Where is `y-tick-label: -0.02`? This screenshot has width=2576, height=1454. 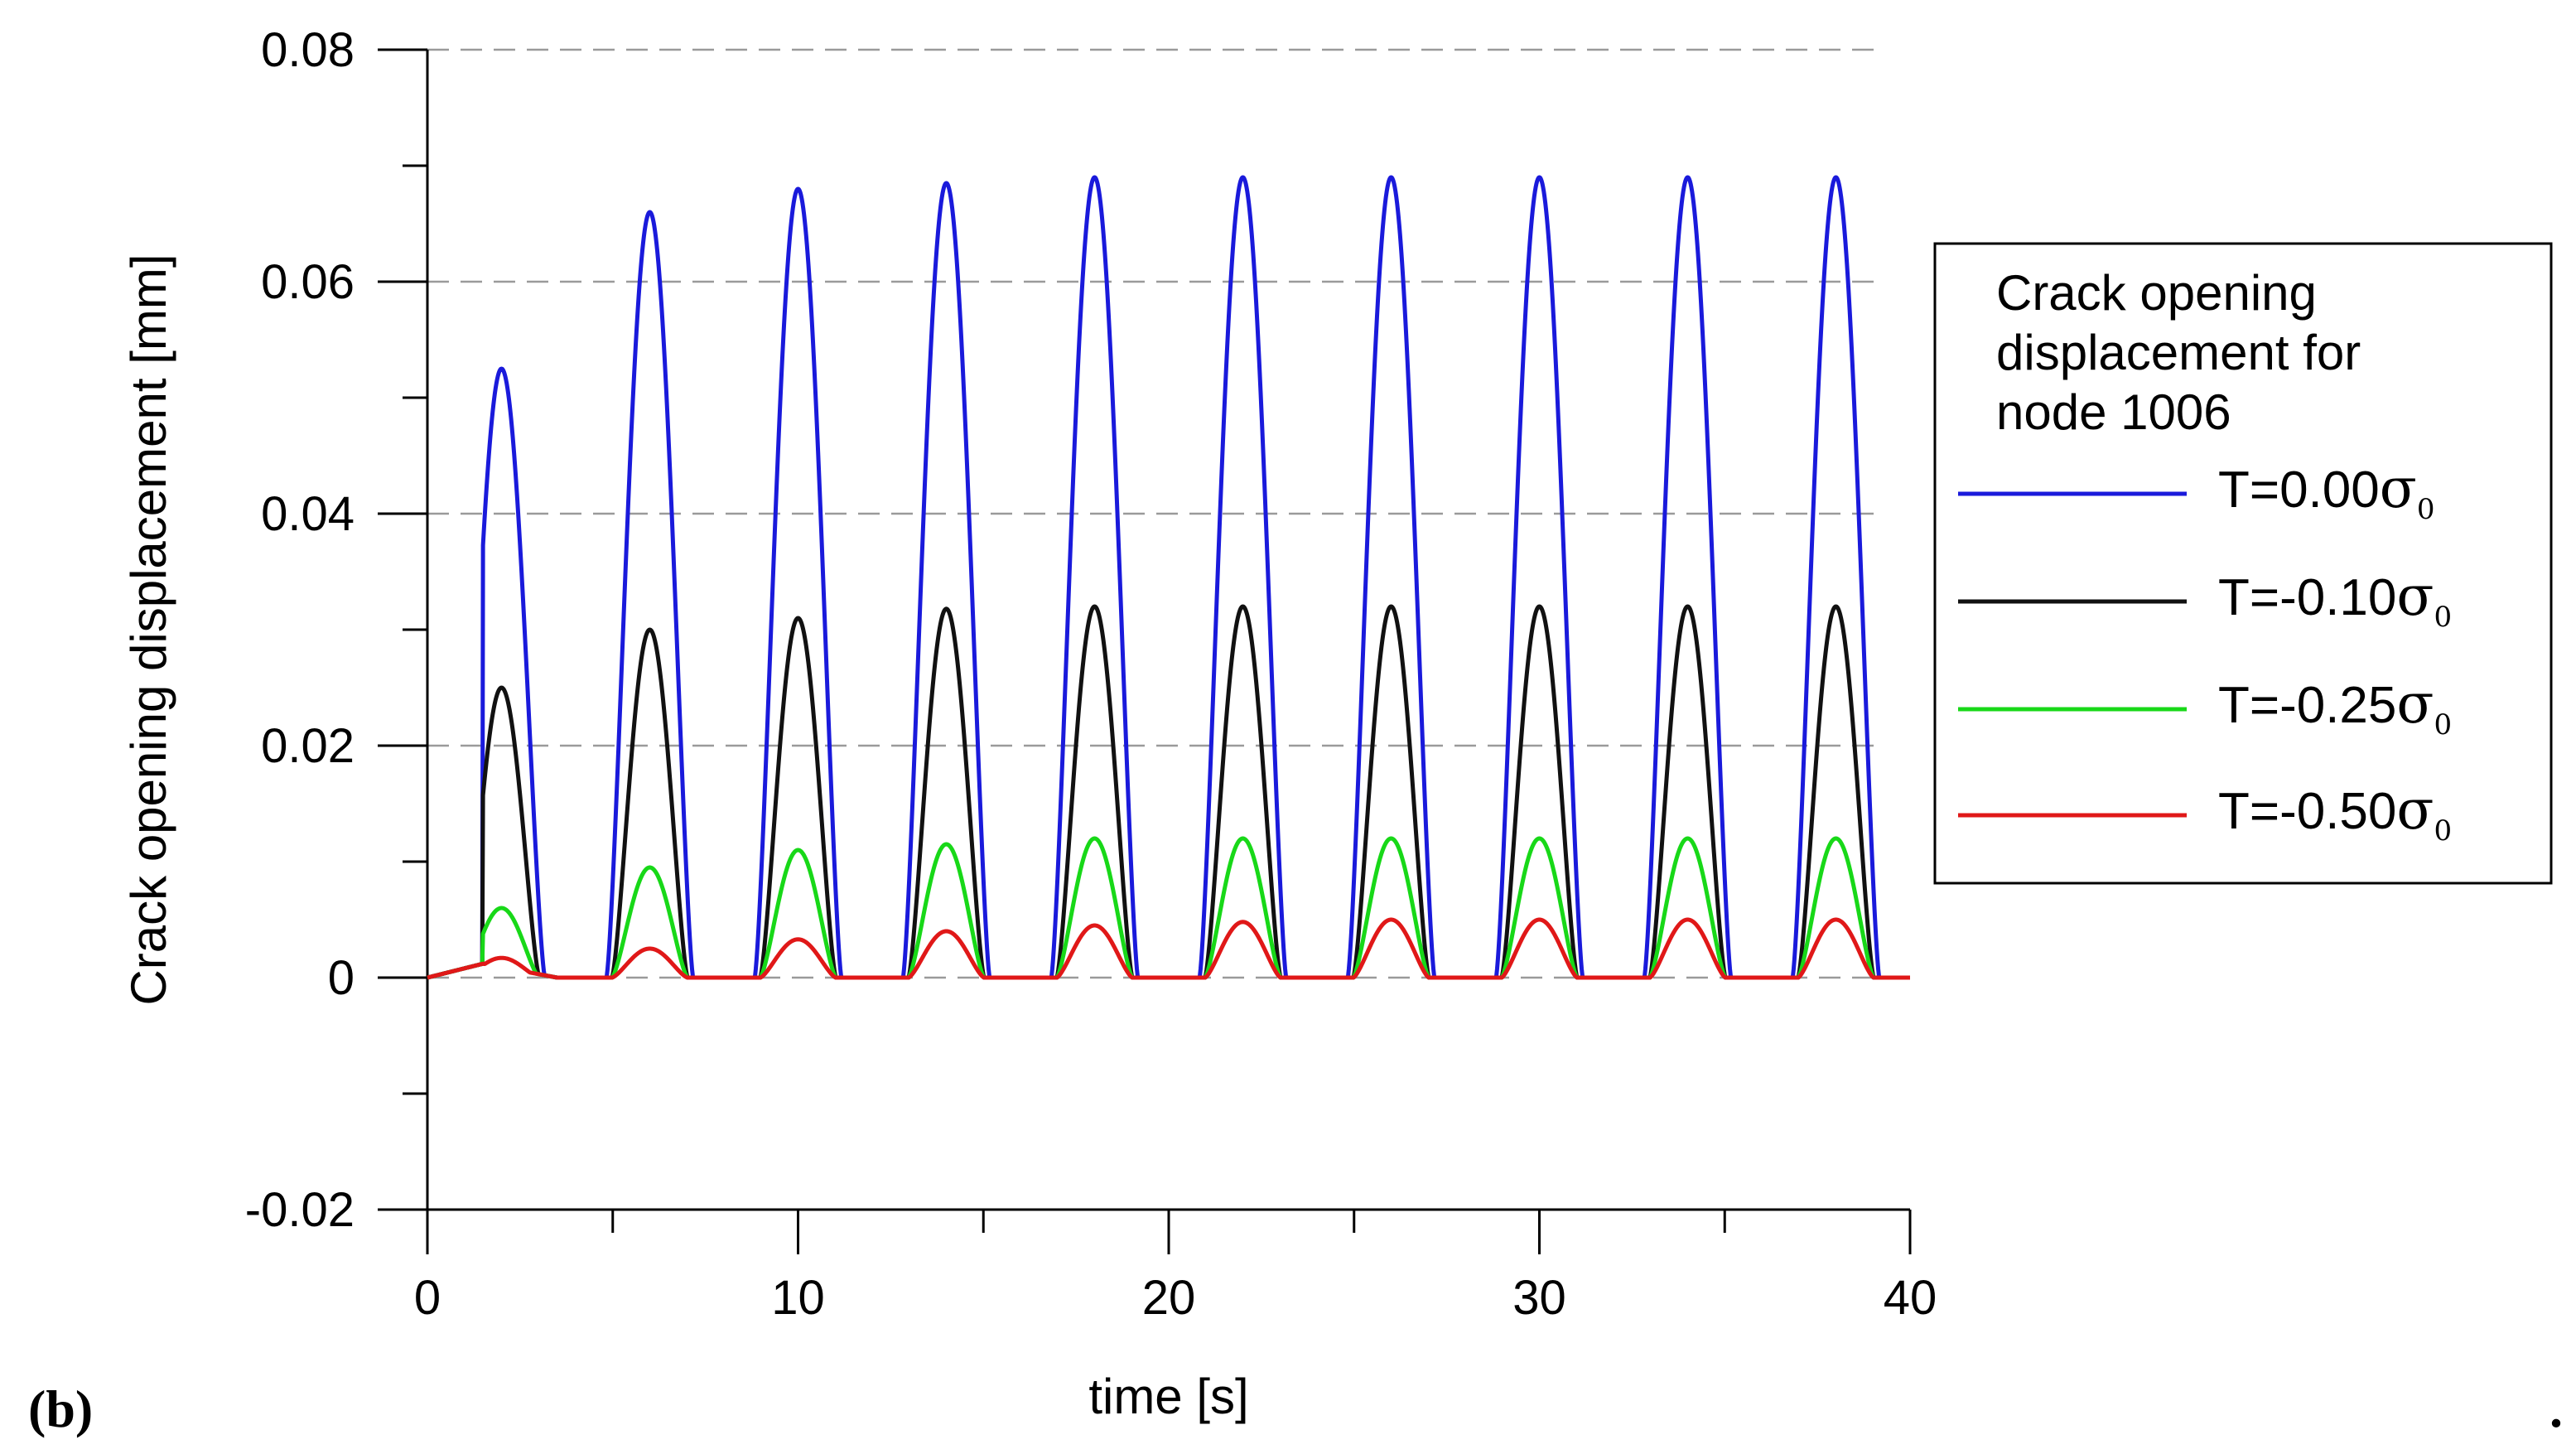
y-tick-label: -0.02 is located at coordinates (300, 1210).